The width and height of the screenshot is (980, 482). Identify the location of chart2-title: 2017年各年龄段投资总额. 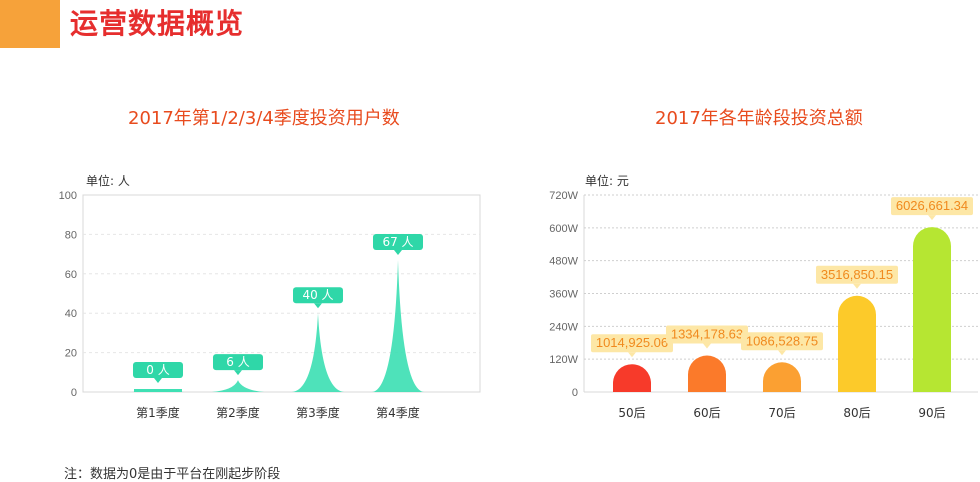
(759, 118).